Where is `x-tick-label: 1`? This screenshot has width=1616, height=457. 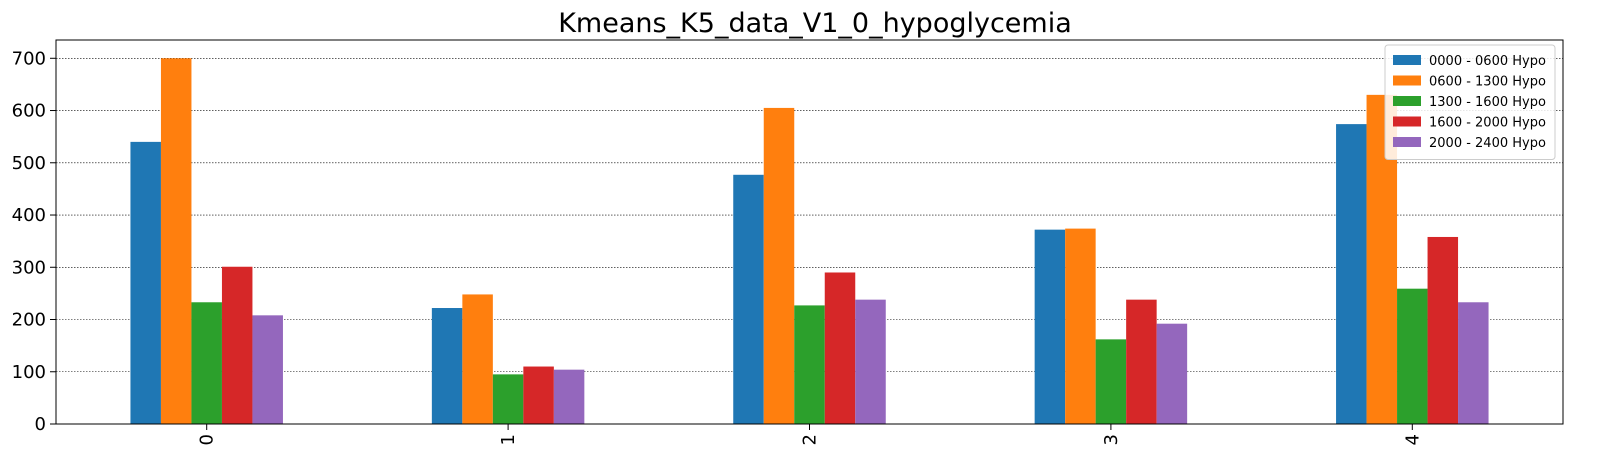
x-tick-label: 1 is located at coordinates (508, 439).